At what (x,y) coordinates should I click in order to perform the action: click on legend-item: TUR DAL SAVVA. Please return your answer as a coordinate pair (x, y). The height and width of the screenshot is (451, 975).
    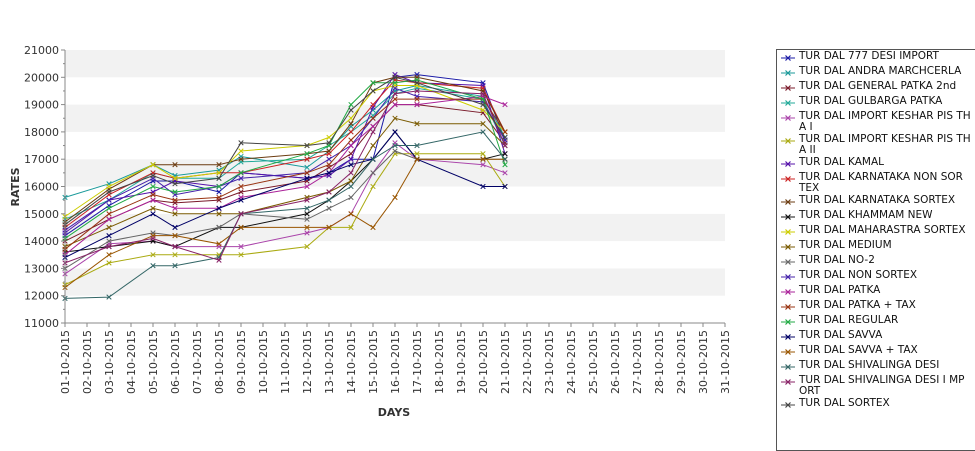
    Looking at the image, I should click on (876, 336).